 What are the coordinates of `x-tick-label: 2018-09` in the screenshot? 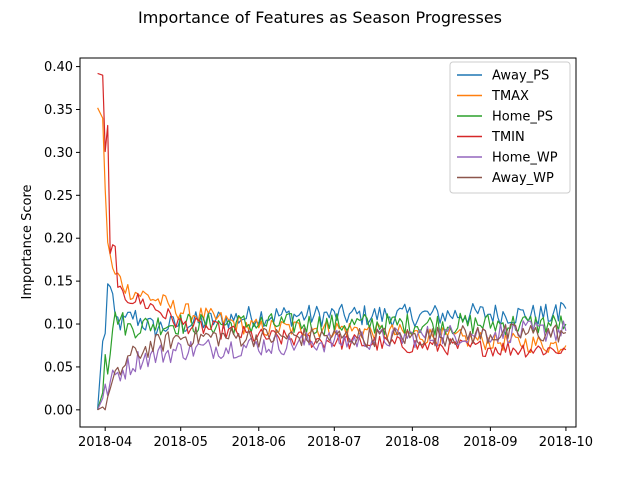 It's located at (490, 442).